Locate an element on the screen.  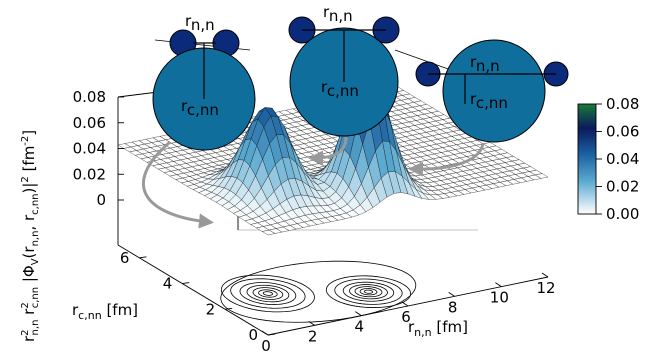
x-ticks: 0 2 4 6 8 10 12 is located at coordinates (408, 313).